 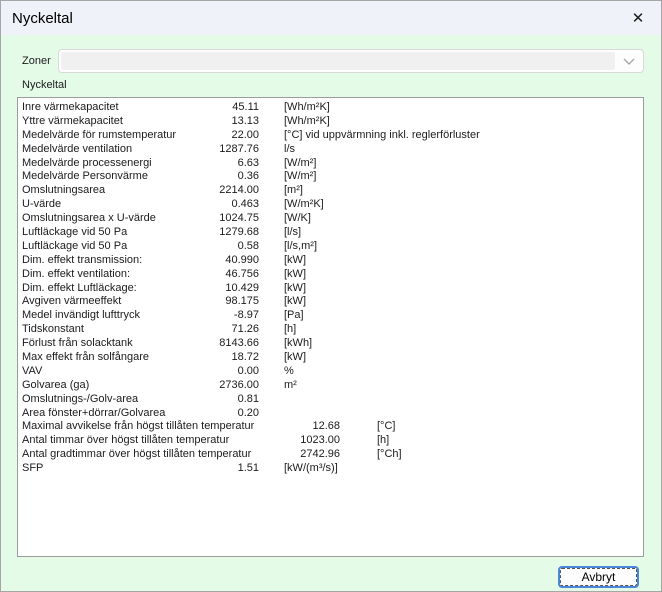 What do you see at coordinates (64, 190) in the screenshot?
I see `row-label: Omslutningsarea` at bounding box center [64, 190].